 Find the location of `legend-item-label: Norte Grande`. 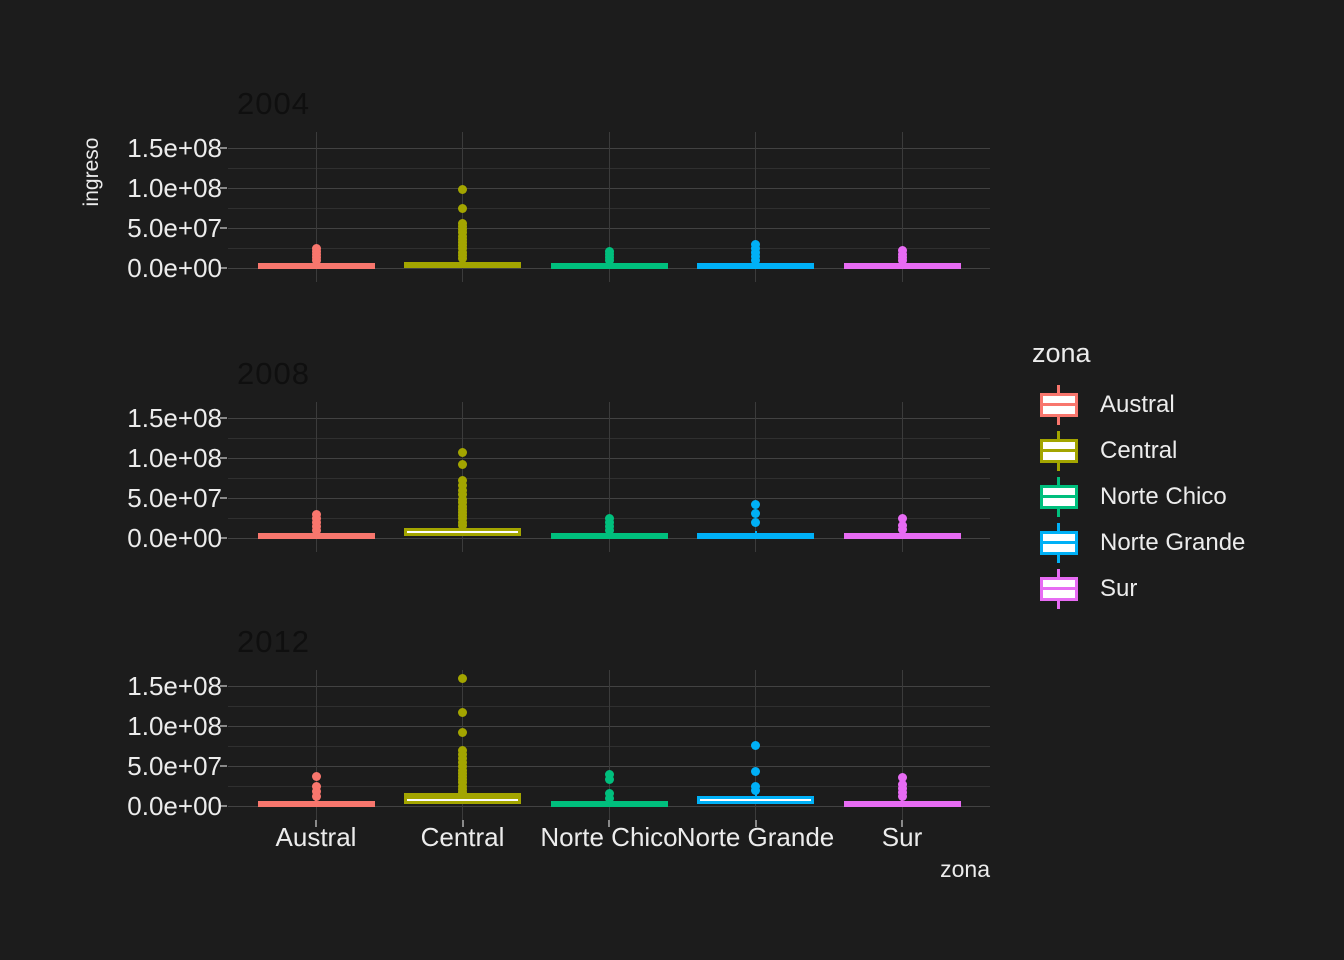

legend-item-label: Norte Grande is located at coordinates (1173, 542).